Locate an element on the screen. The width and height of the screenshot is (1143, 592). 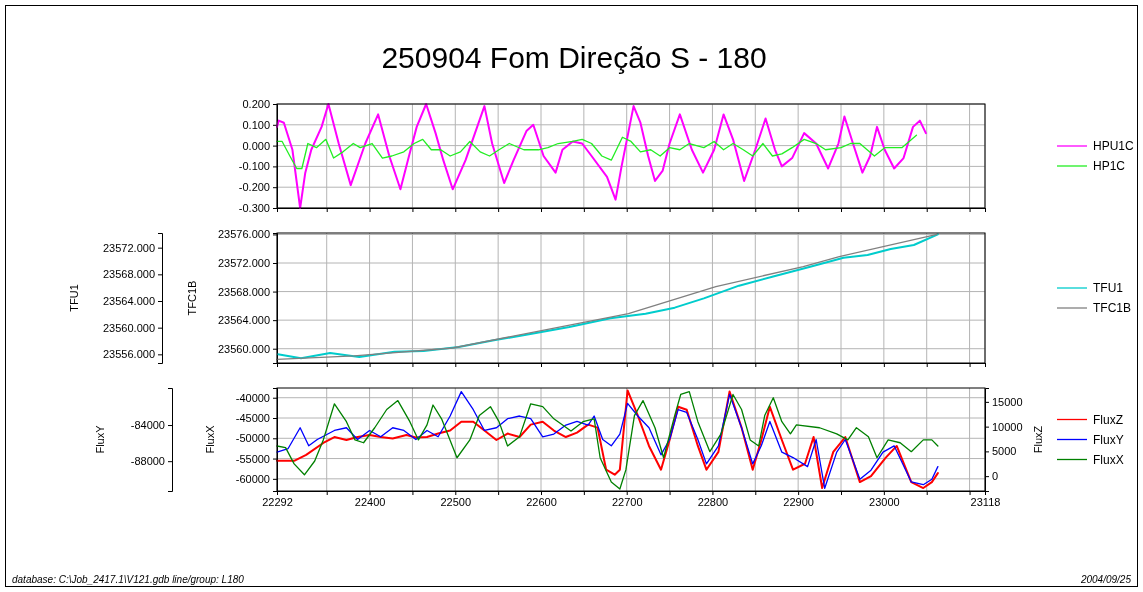
y2-axis-title: FluxY is located at coordinates (100, 439).